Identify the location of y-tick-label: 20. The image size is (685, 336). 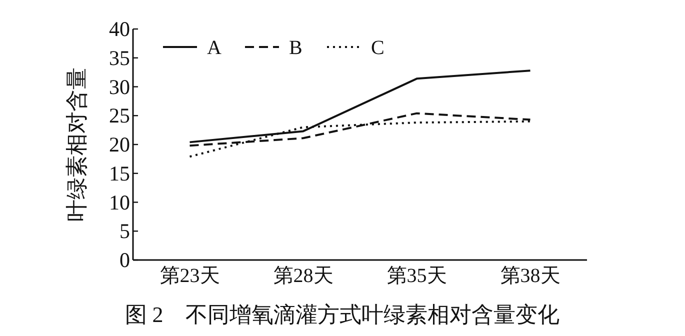
(119, 144).